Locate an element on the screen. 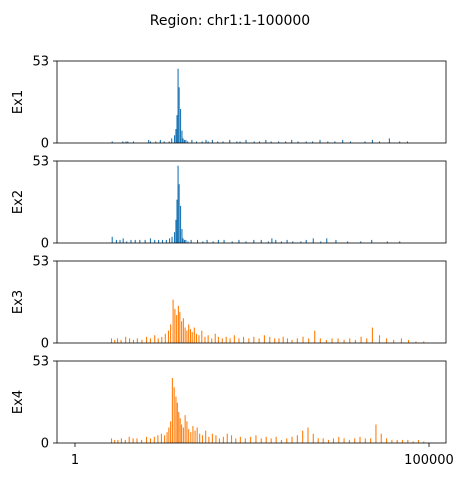  x-tick-label: 100000 is located at coordinates (429, 460).